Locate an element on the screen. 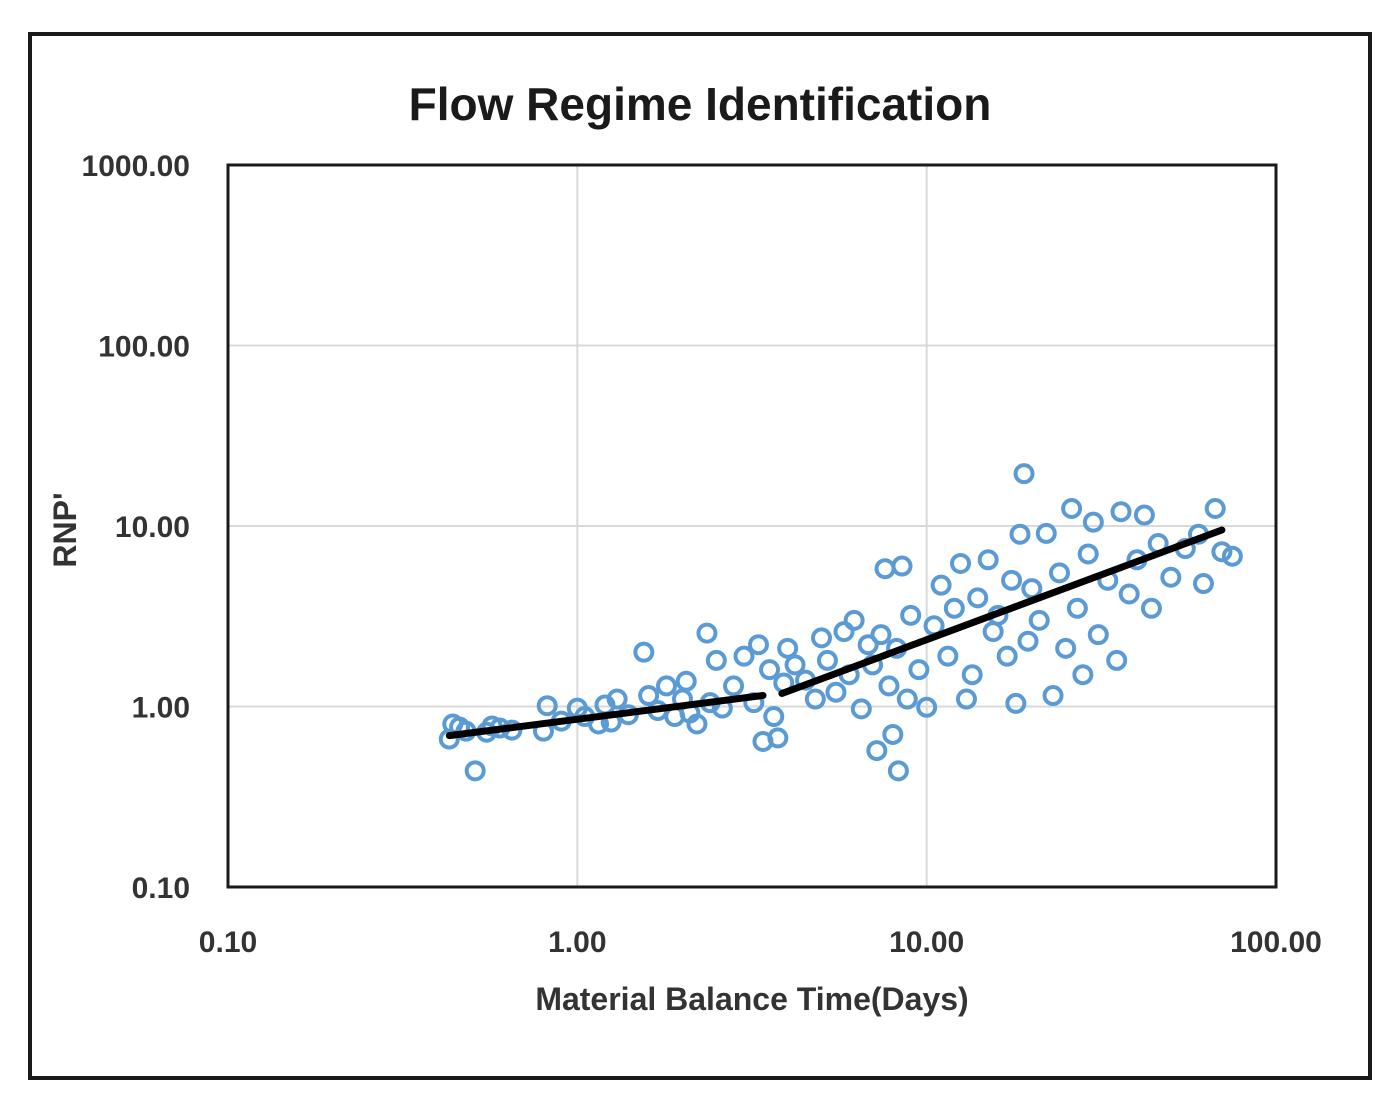 Image resolution: width=1400 pixels, height=1112 pixels. y-tick-label: 0.10 is located at coordinates (161, 888).